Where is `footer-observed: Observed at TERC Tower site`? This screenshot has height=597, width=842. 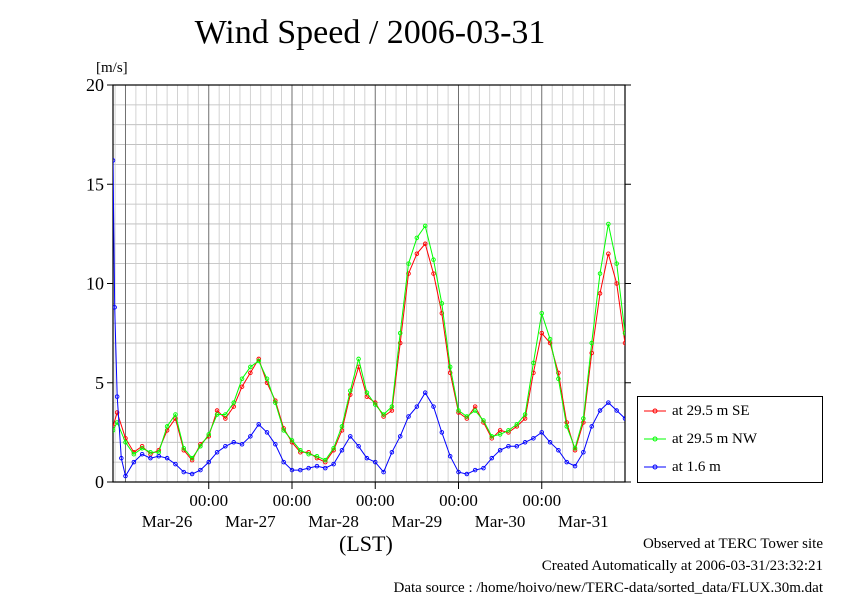 footer-observed: Observed at TERC Tower site is located at coordinates (732, 544).